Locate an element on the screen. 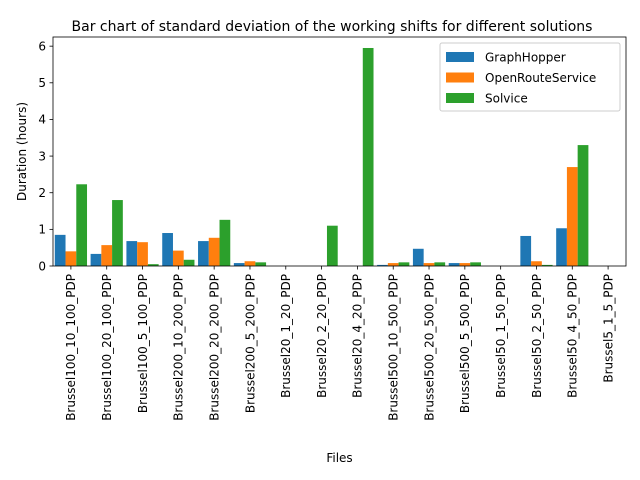 Image resolution: width=640 pixels, height=480 pixels. x-tick-label: Brussel20_4_20_PDP is located at coordinates (358, 336).